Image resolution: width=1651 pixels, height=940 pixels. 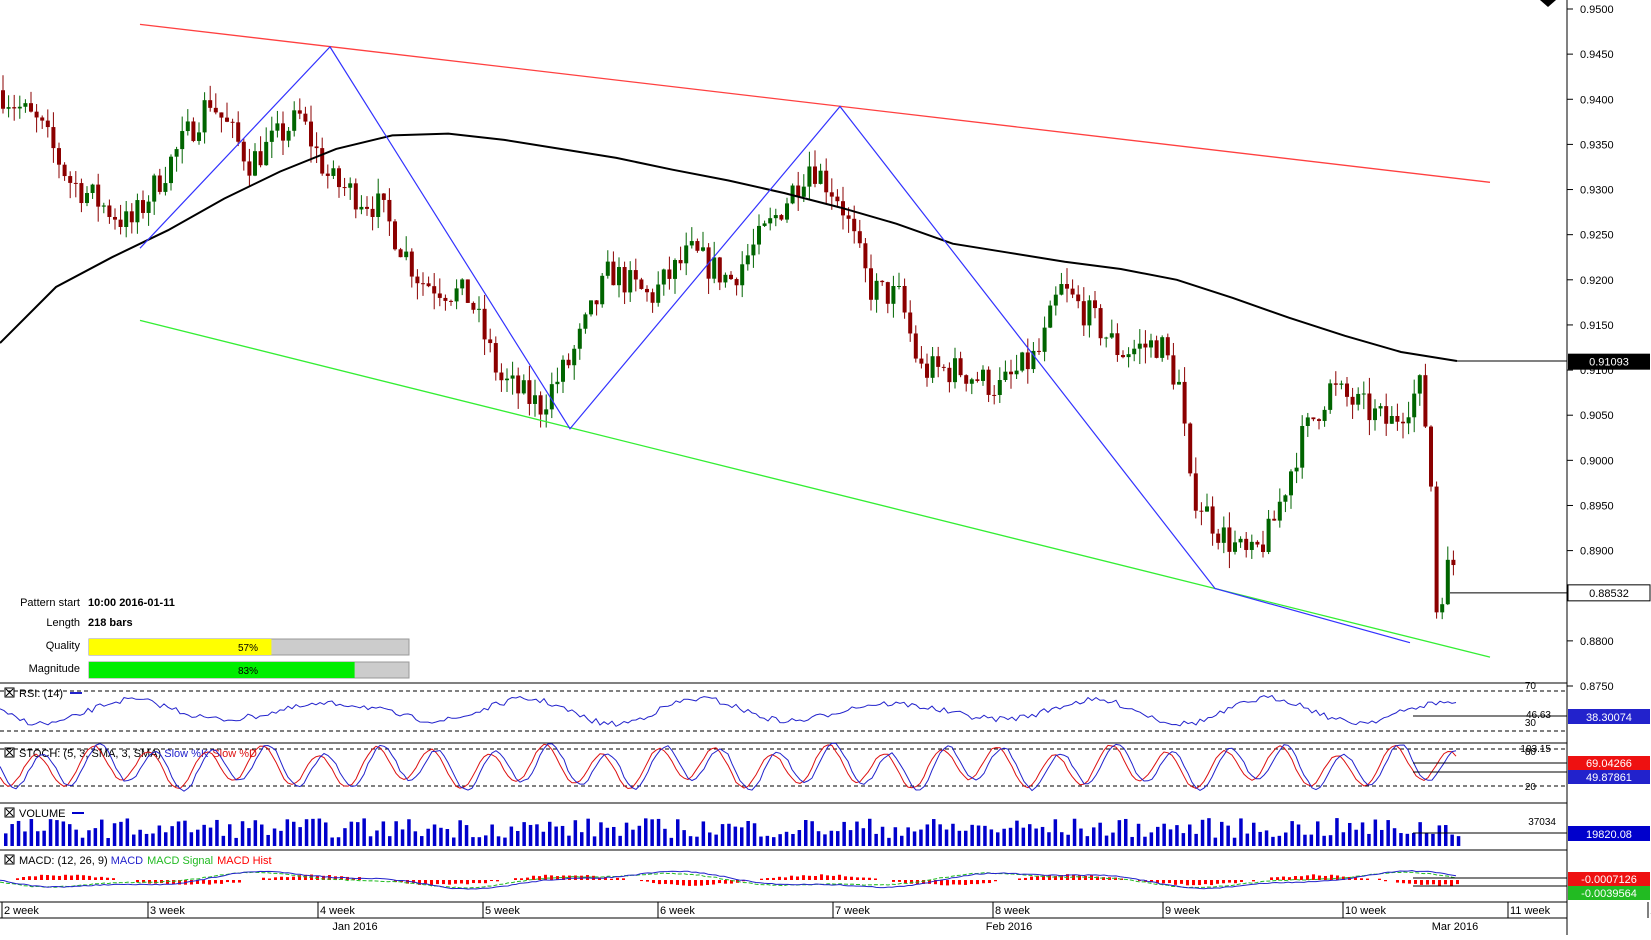 What do you see at coordinates (728, 710) in the screenshot?
I see `rsi-line` at bounding box center [728, 710].